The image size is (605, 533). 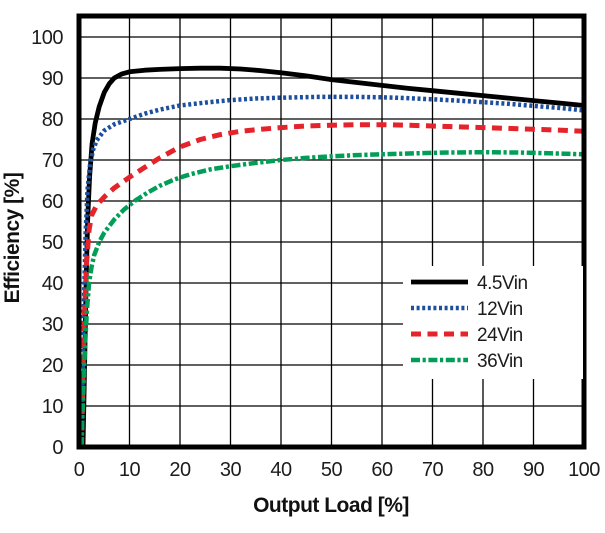 What do you see at coordinates (53, 407) in the screenshot?
I see `y-tick-label: 10` at bounding box center [53, 407].